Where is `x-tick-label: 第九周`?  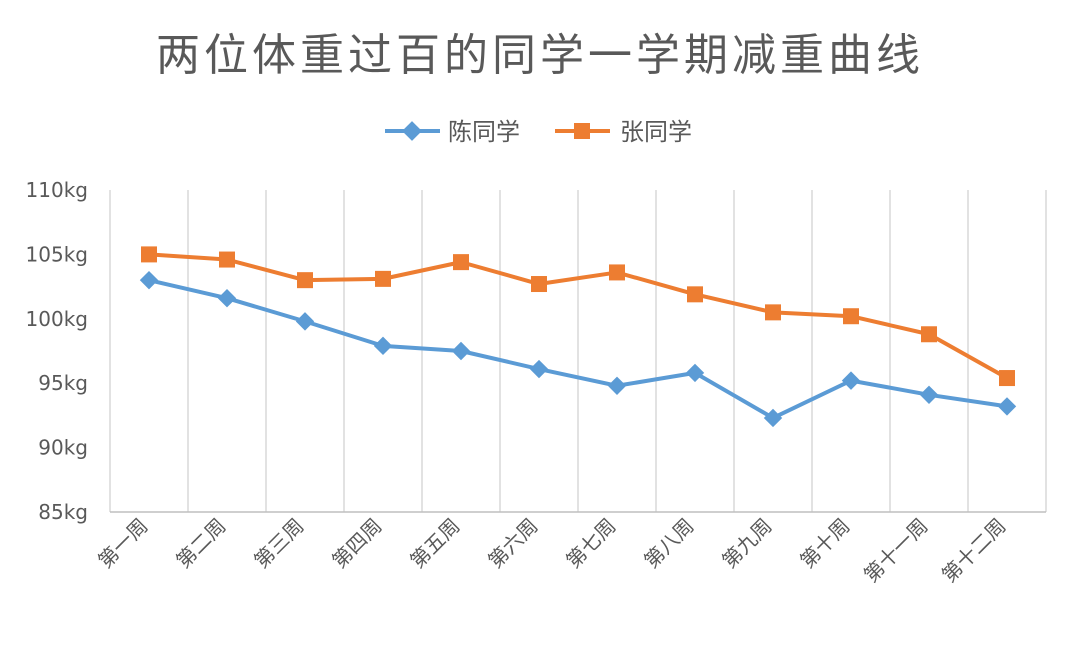
x-tick-label: 第九周 is located at coordinates (746, 543).